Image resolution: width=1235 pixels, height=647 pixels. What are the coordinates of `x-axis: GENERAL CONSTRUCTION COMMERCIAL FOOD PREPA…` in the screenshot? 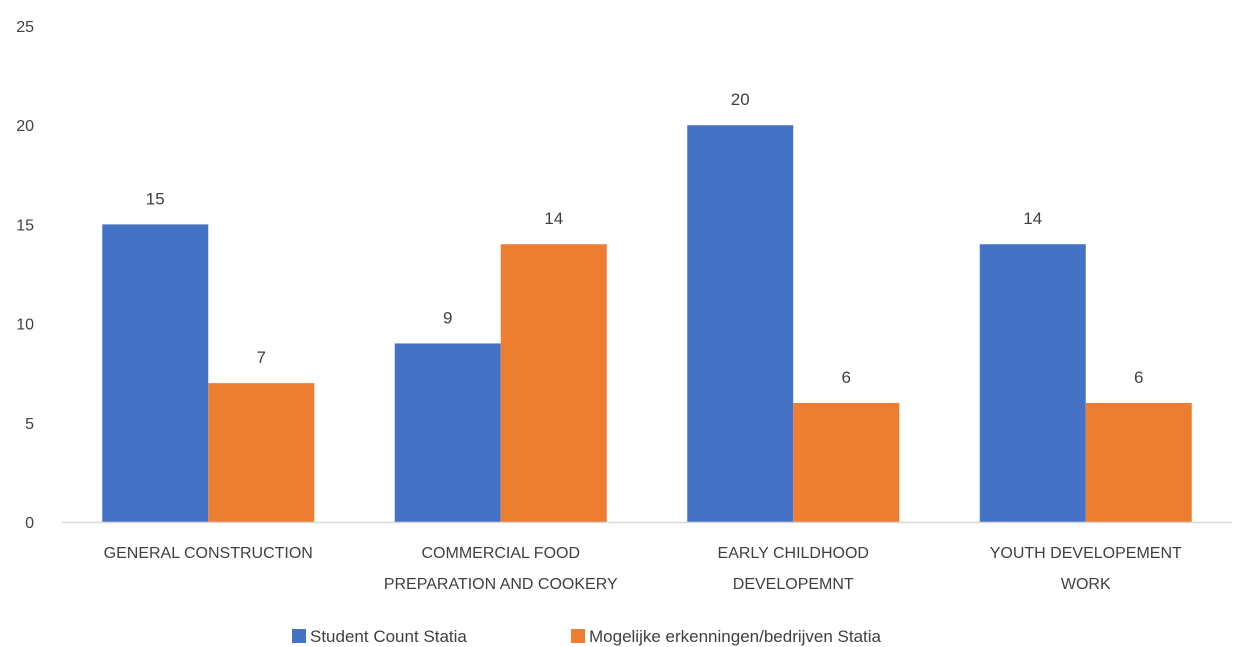 It's located at (647, 557).